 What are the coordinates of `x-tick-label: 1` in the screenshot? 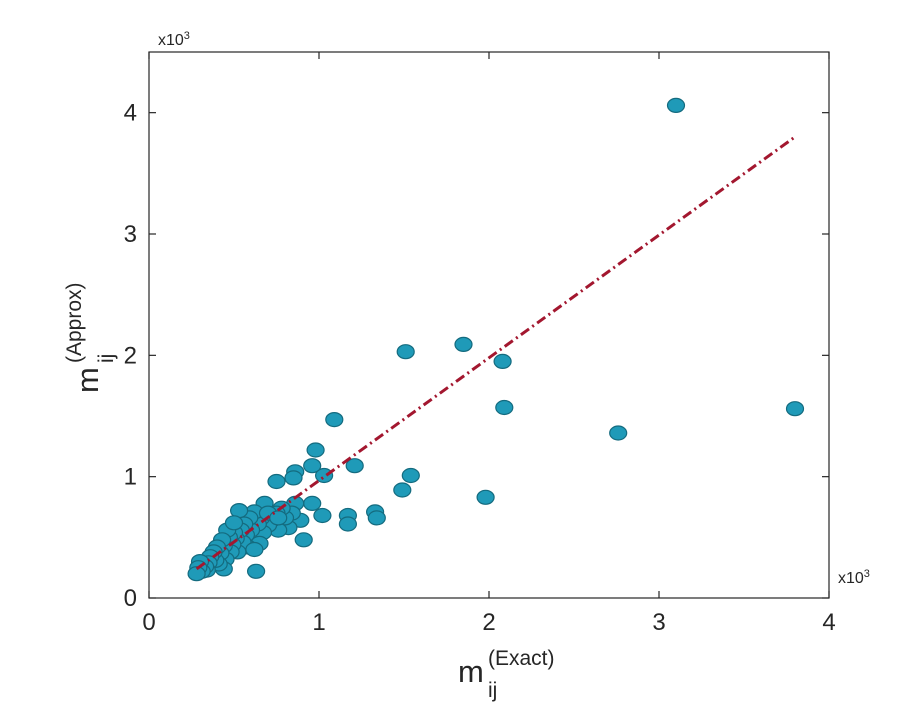 It's located at (318, 622).